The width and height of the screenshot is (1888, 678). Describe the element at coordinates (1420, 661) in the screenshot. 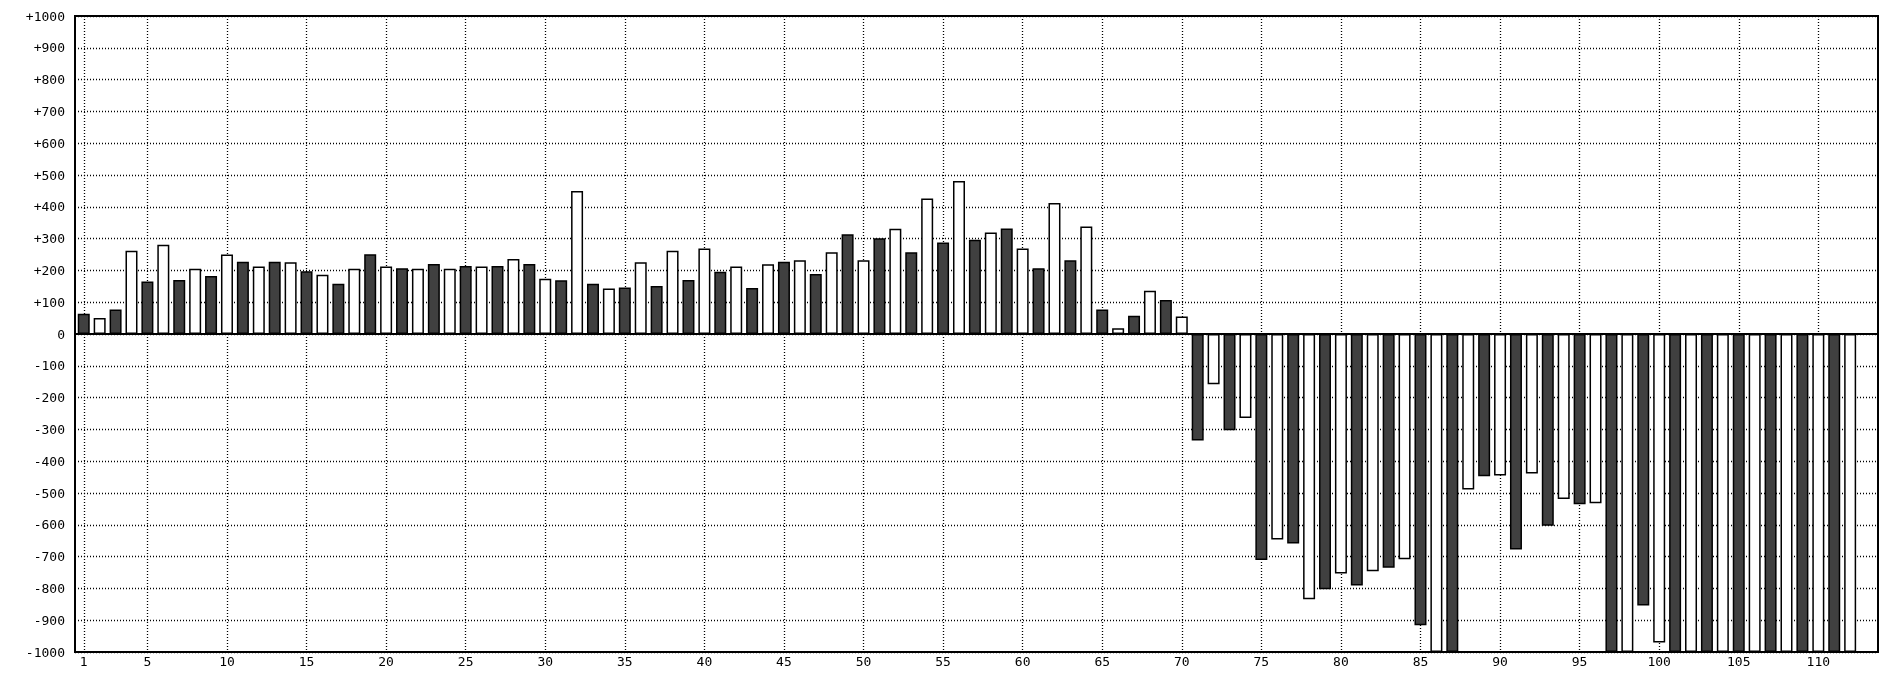

I see `x-tick-label: 85` at that location.